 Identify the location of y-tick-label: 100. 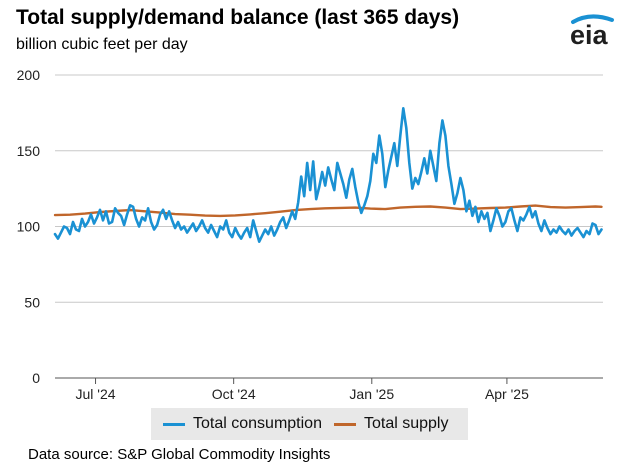
(29, 227).